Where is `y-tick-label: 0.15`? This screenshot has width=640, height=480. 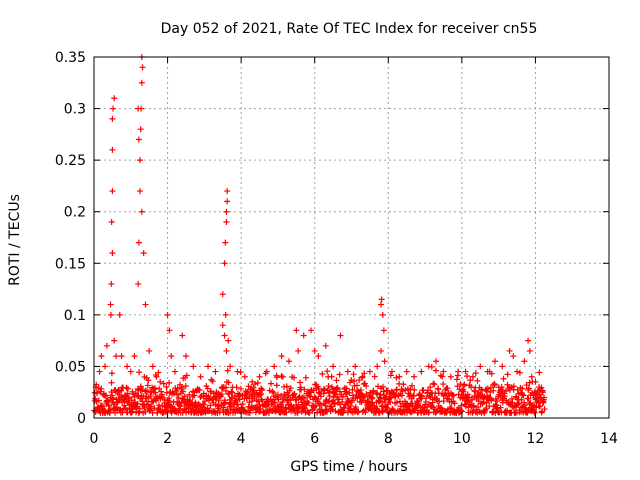
y-tick-label: 0.15 is located at coordinates (70, 264).